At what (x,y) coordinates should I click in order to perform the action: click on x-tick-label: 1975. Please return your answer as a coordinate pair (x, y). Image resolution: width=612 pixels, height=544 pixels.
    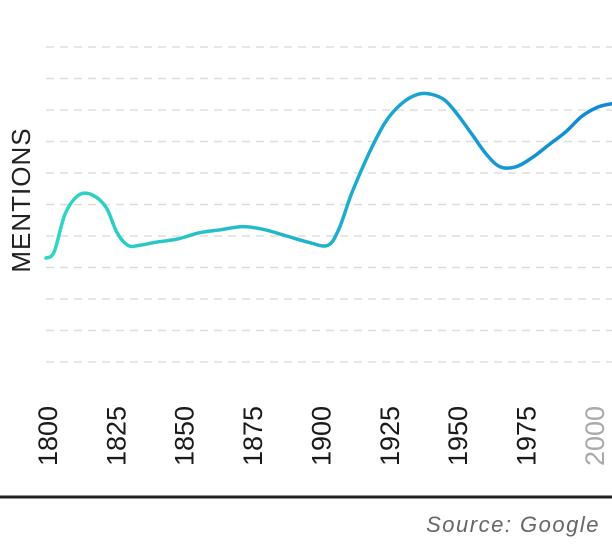
    Looking at the image, I should click on (527, 436).